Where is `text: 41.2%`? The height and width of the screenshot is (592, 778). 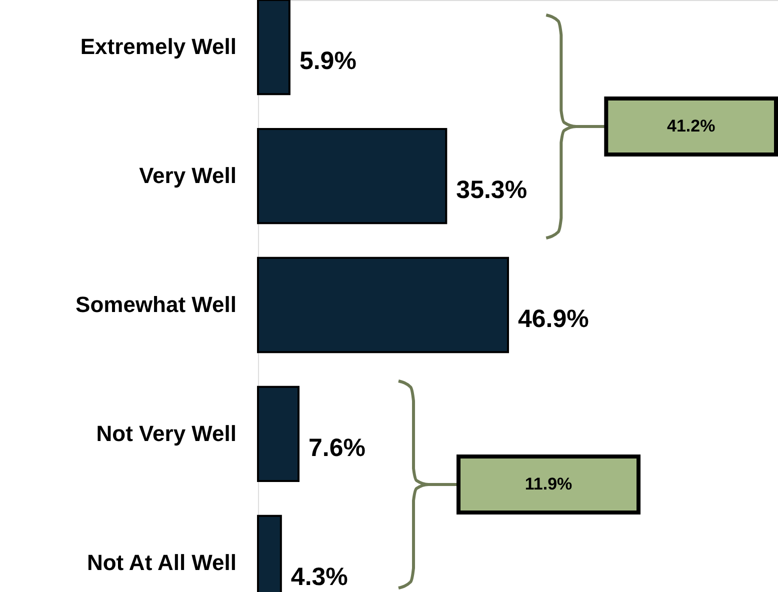
text: 41.2% is located at coordinates (691, 126).